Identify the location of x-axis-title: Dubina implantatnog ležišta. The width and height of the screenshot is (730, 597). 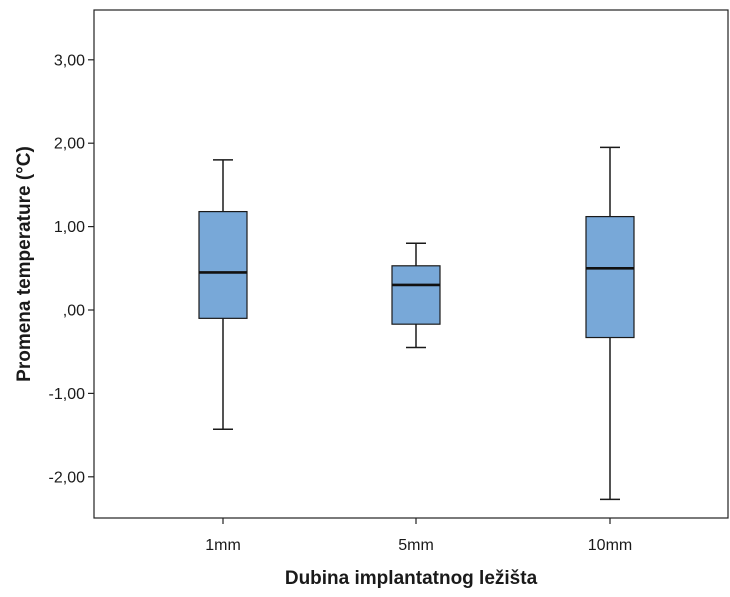
(411, 578).